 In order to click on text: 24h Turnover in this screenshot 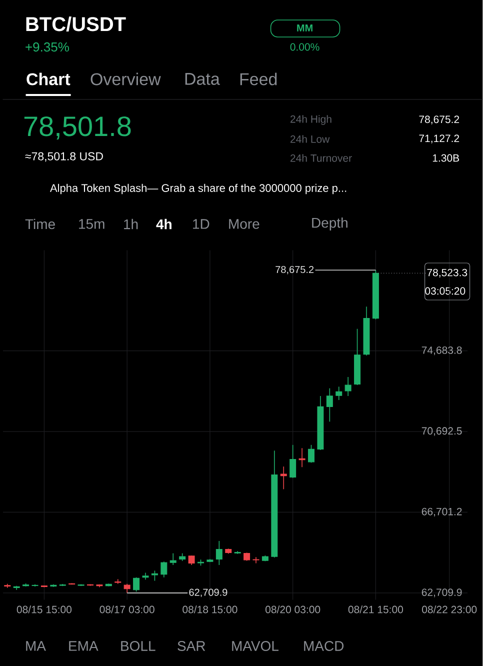, I will do `click(321, 158)`.